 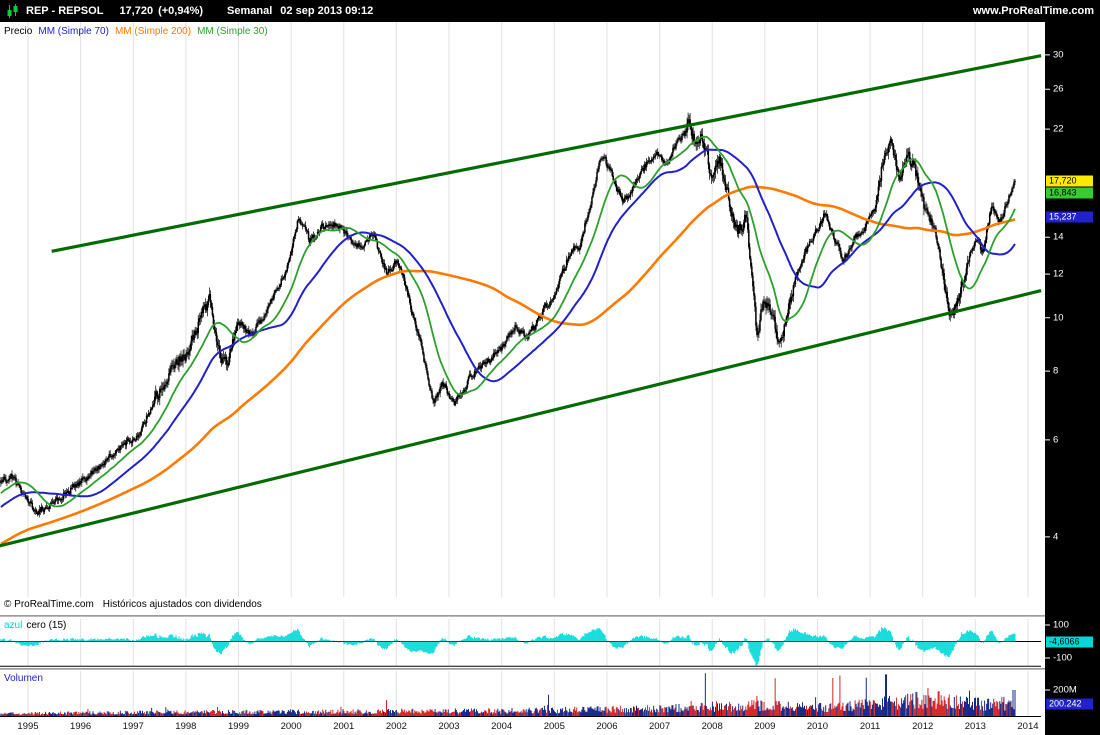 I want to click on year-label: 1996, so click(x=81, y=726).